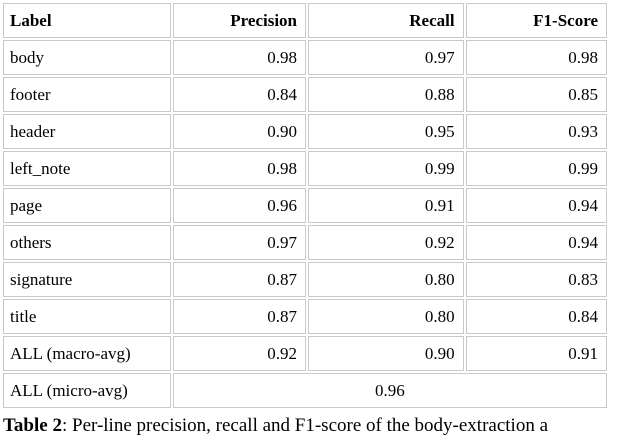 The image size is (640, 445). Describe the element at coordinates (536, 57) in the screenshot. I see `f1-score-value: 0.98` at that location.